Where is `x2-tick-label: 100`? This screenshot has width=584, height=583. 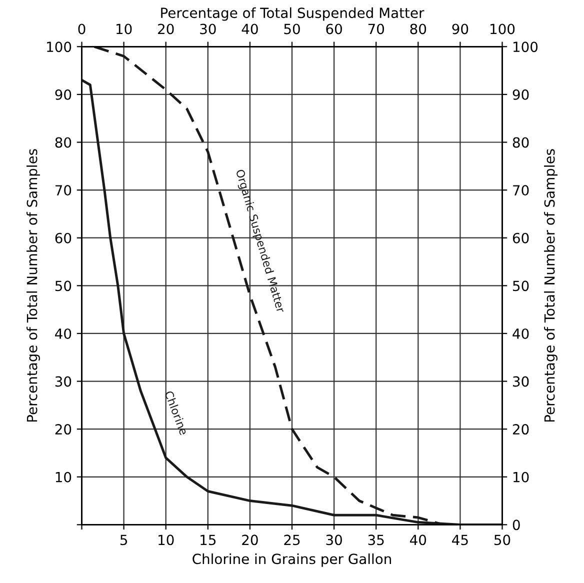
x2-tick-label: 100 is located at coordinates (502, 29).